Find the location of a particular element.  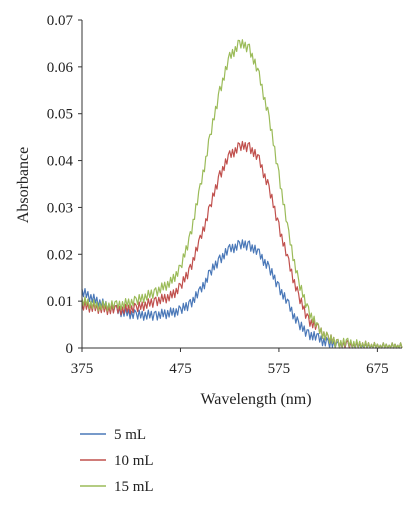

legend-label: 10 mL is located at coordinates (134, 461).